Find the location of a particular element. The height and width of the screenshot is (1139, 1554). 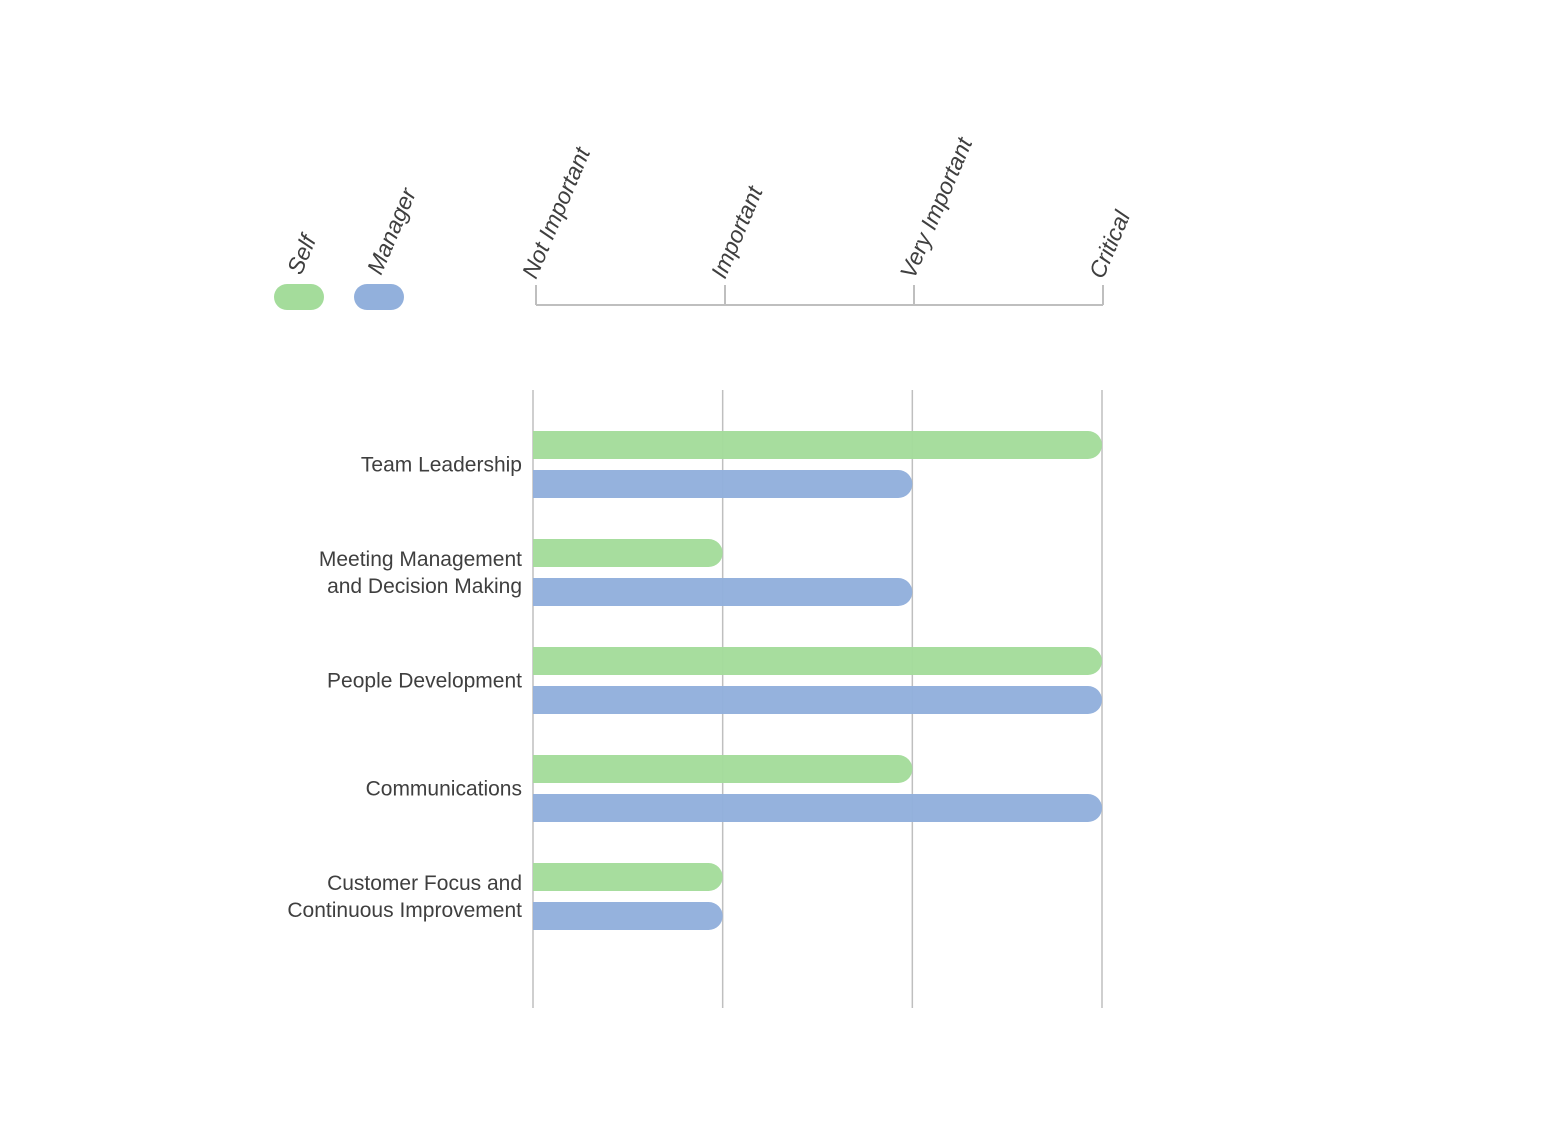

legend-label: Manager is located at coordinates (392, 230).